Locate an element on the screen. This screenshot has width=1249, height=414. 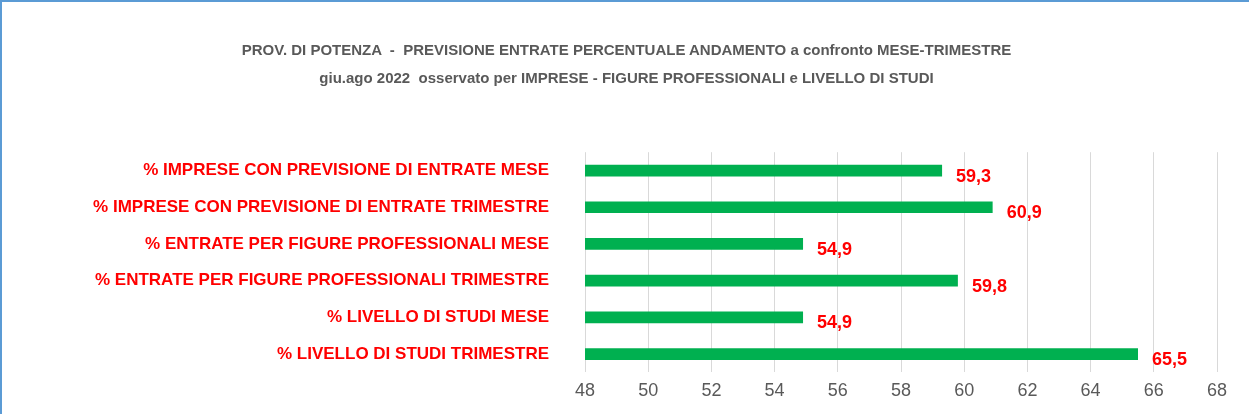
data-label: 59,8 is located at coordinates (989, 285).